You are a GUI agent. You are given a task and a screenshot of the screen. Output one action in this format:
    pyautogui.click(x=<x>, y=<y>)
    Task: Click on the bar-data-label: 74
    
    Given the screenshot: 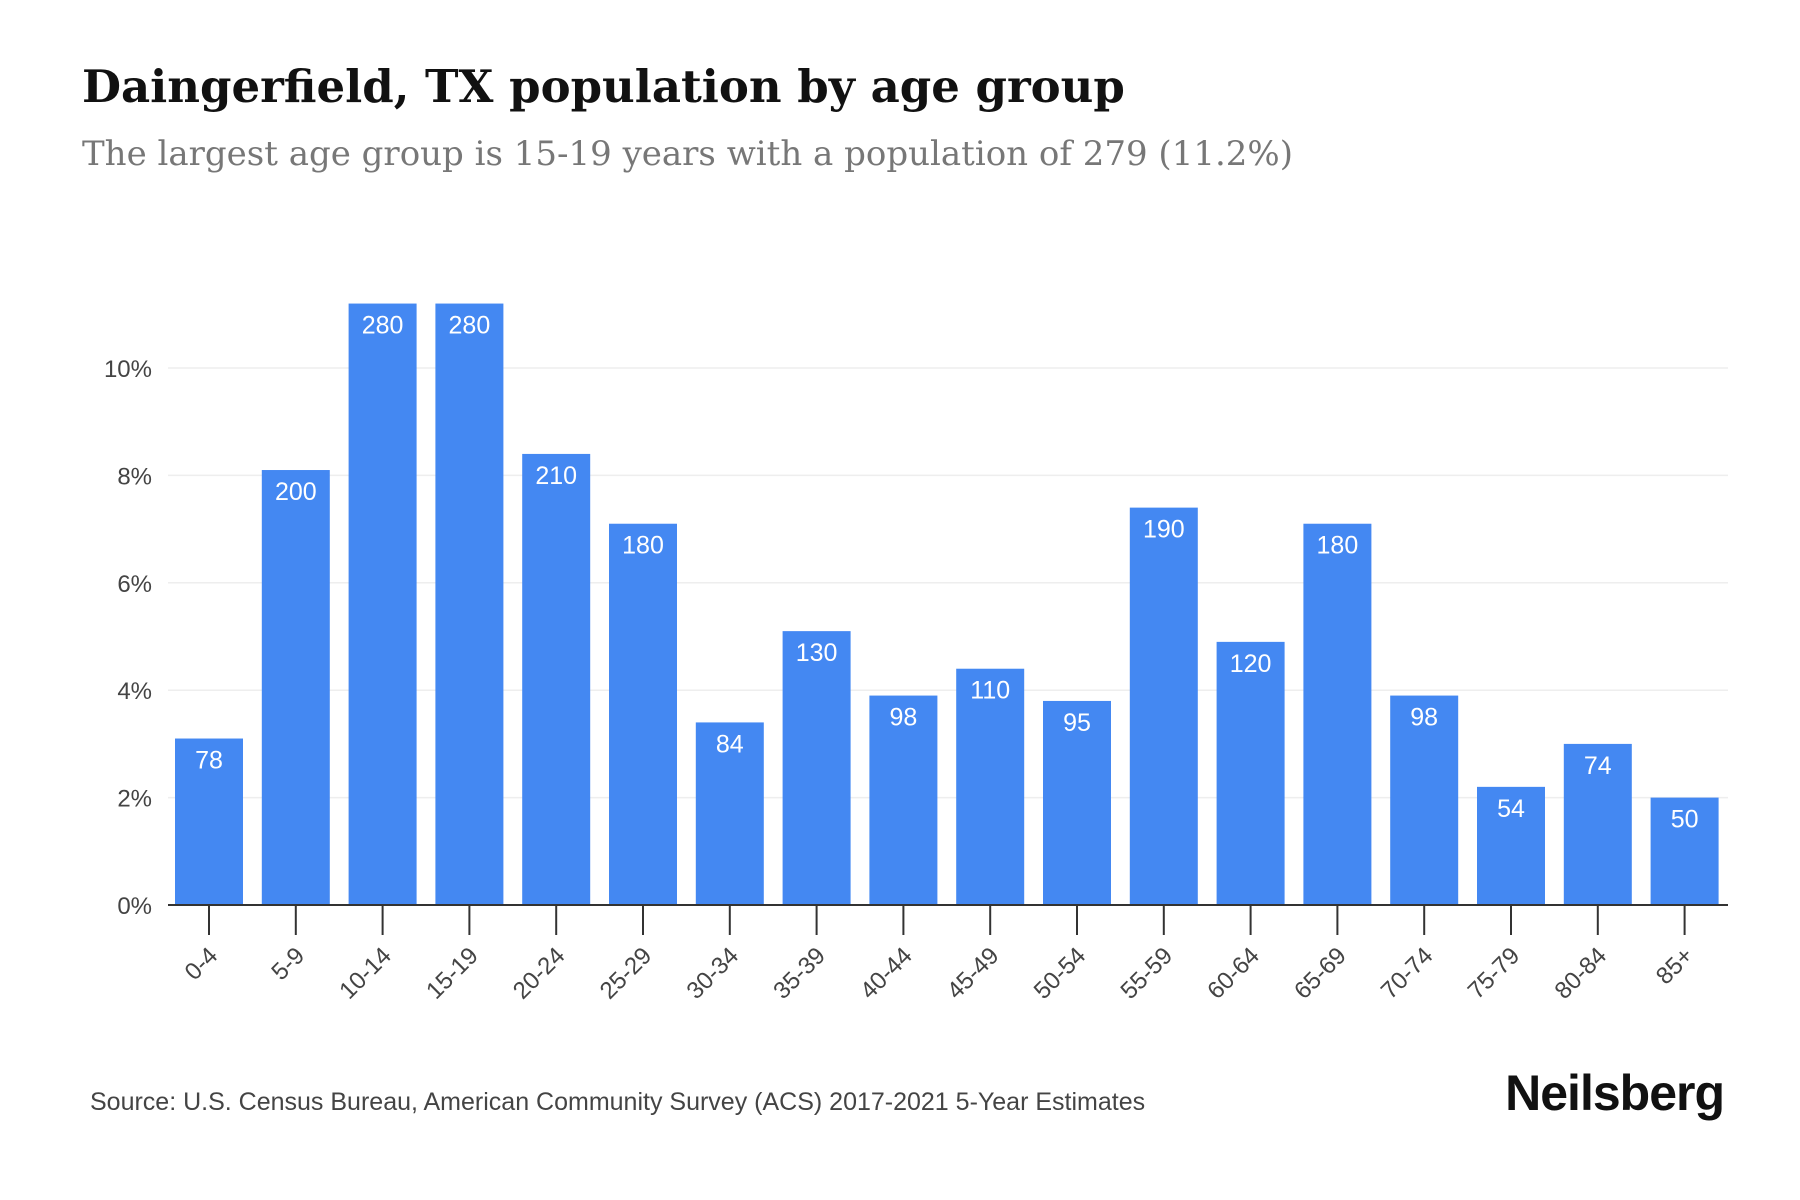 What is the action you would take?
    pyautogui.click(x=1598, y=766)
    